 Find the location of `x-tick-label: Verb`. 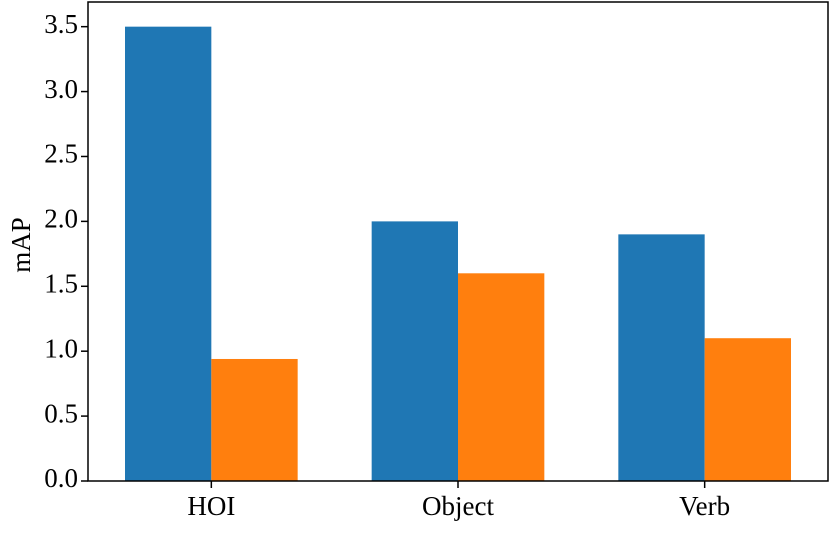

x-tick-label: Verb is located at coordinates (704, 506).